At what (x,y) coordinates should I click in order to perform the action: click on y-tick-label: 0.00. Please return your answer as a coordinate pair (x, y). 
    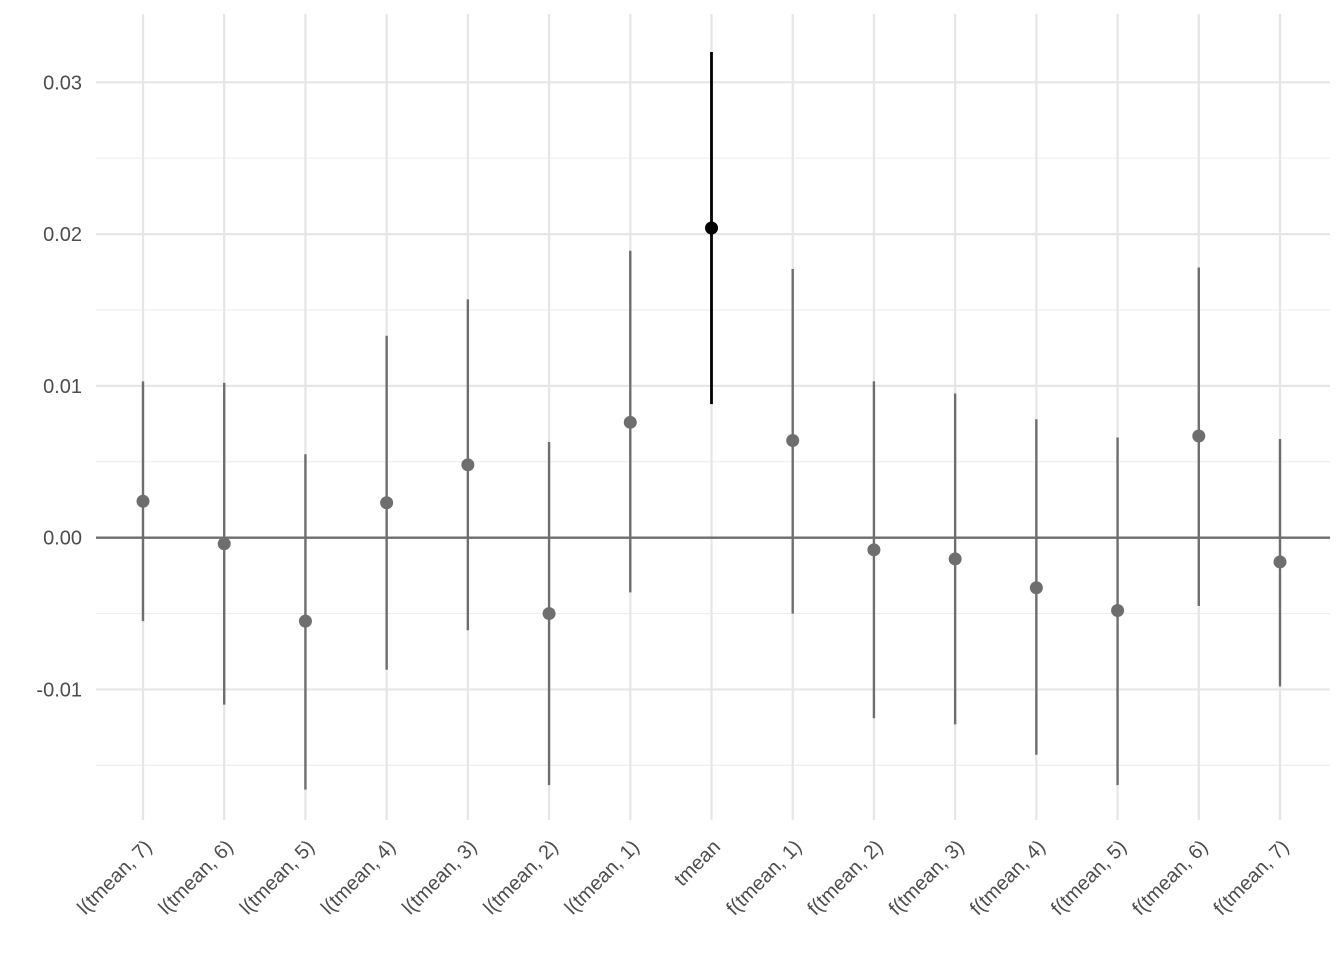
    Looking at the image, I should click on (62, 539).